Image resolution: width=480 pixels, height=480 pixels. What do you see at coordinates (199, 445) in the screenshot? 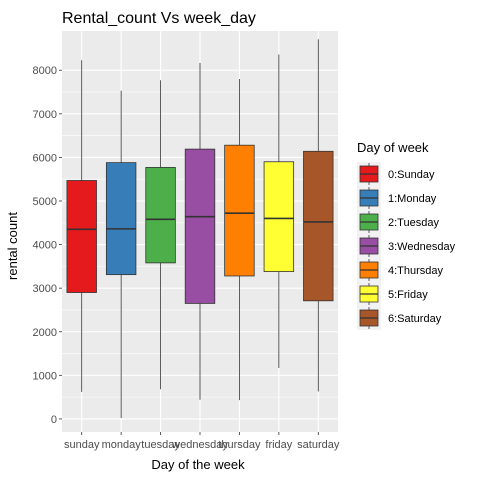
I see `x-tick-label: wednesday` at bounding box center [199, 445].